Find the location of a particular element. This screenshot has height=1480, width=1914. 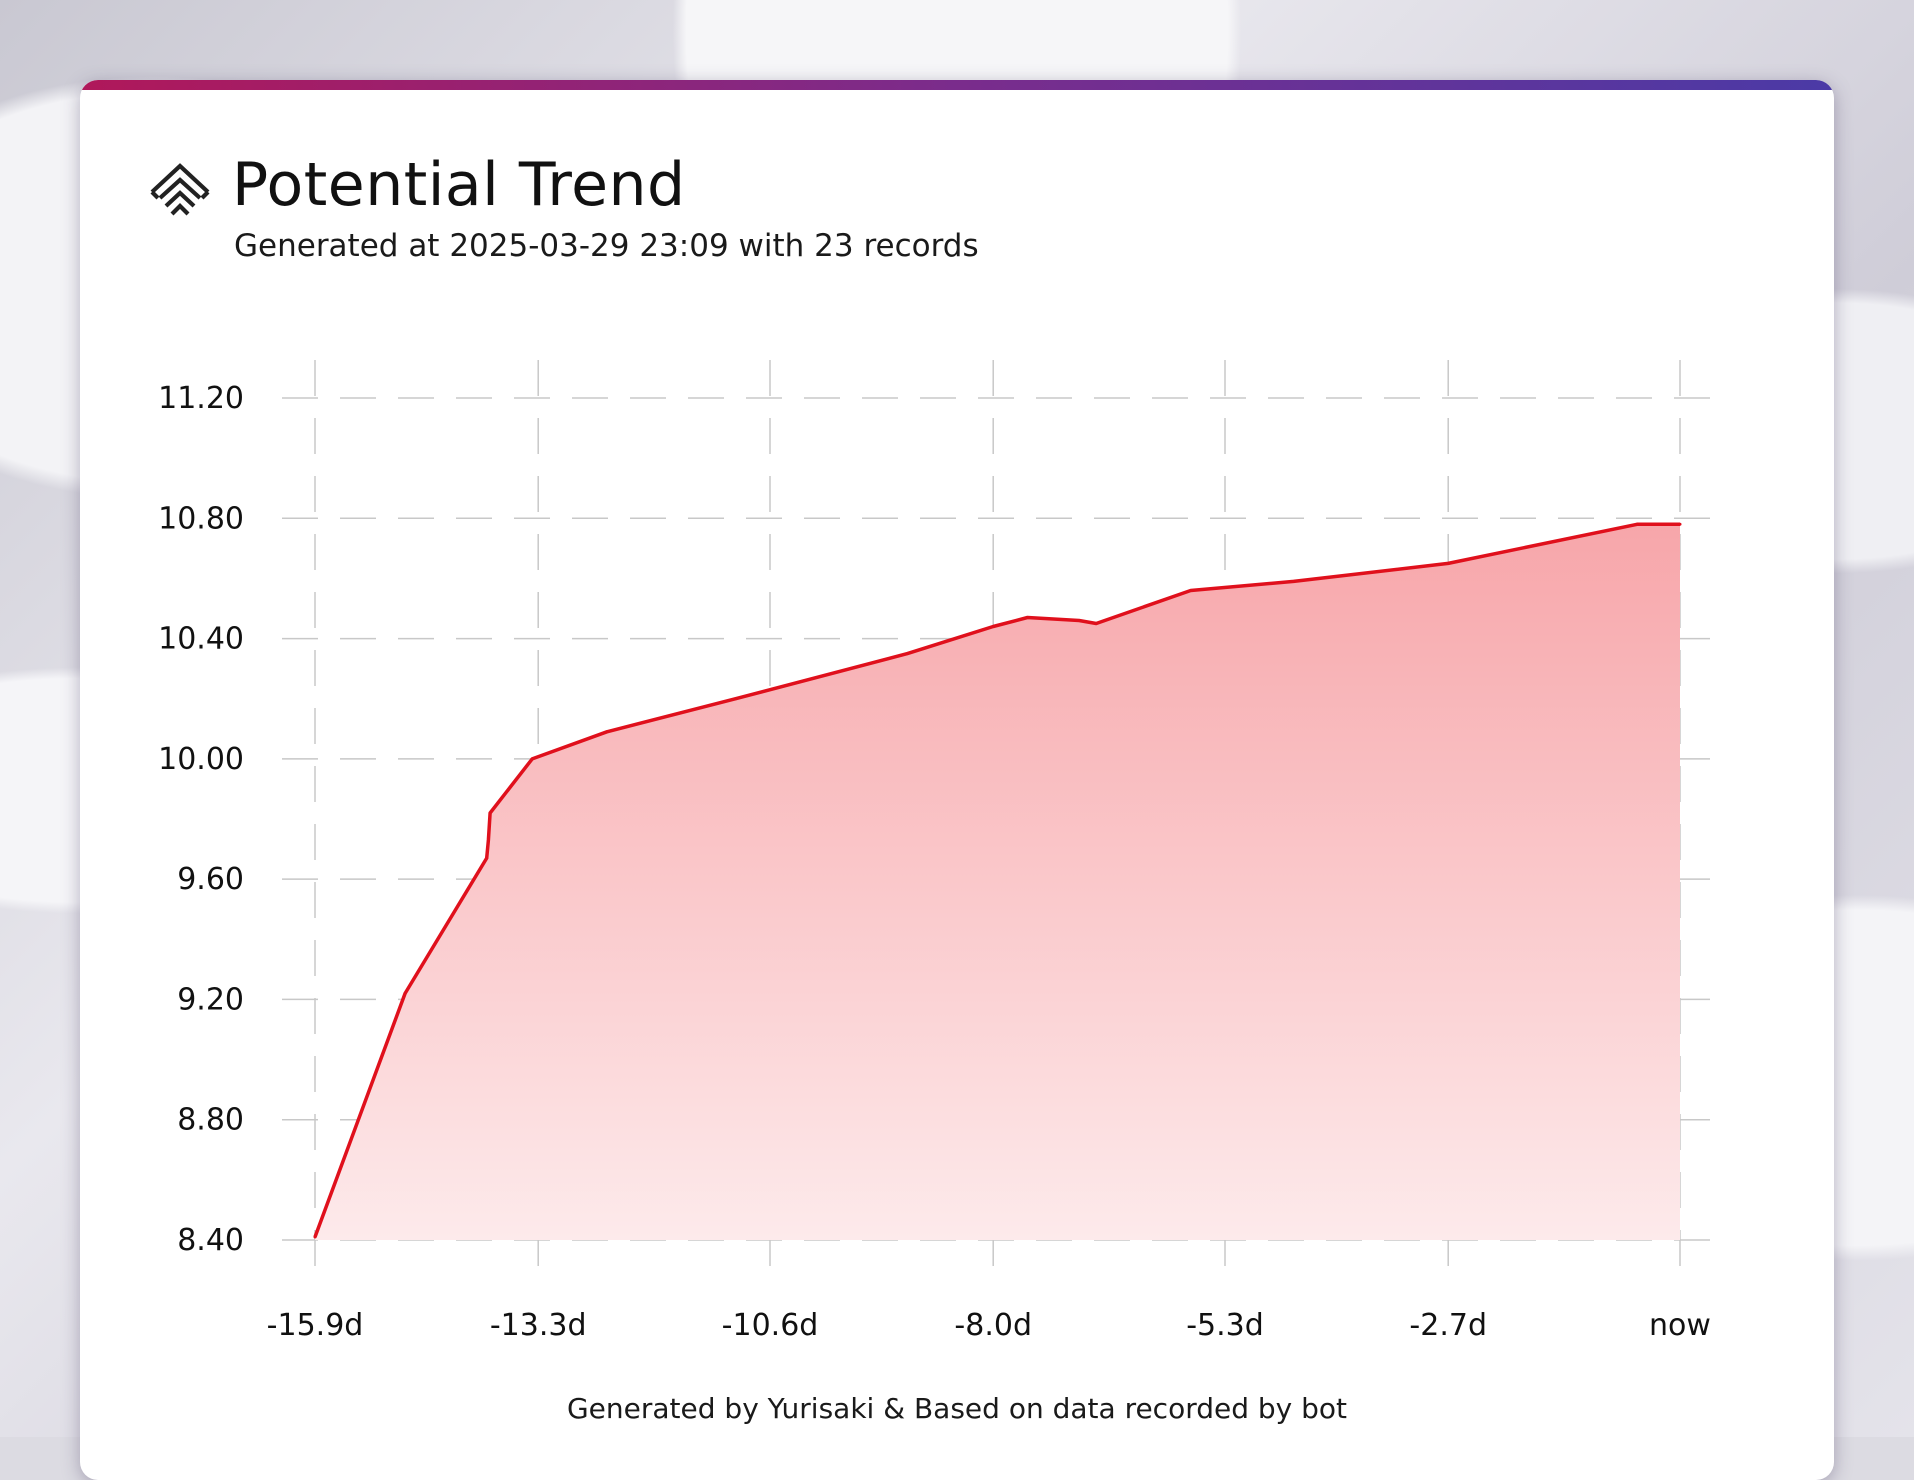

x-axis-ticks: -15.9d -13.3d -10.6d -8.0d -5.3d -2.7d now is located at coordinates (989, 1325).